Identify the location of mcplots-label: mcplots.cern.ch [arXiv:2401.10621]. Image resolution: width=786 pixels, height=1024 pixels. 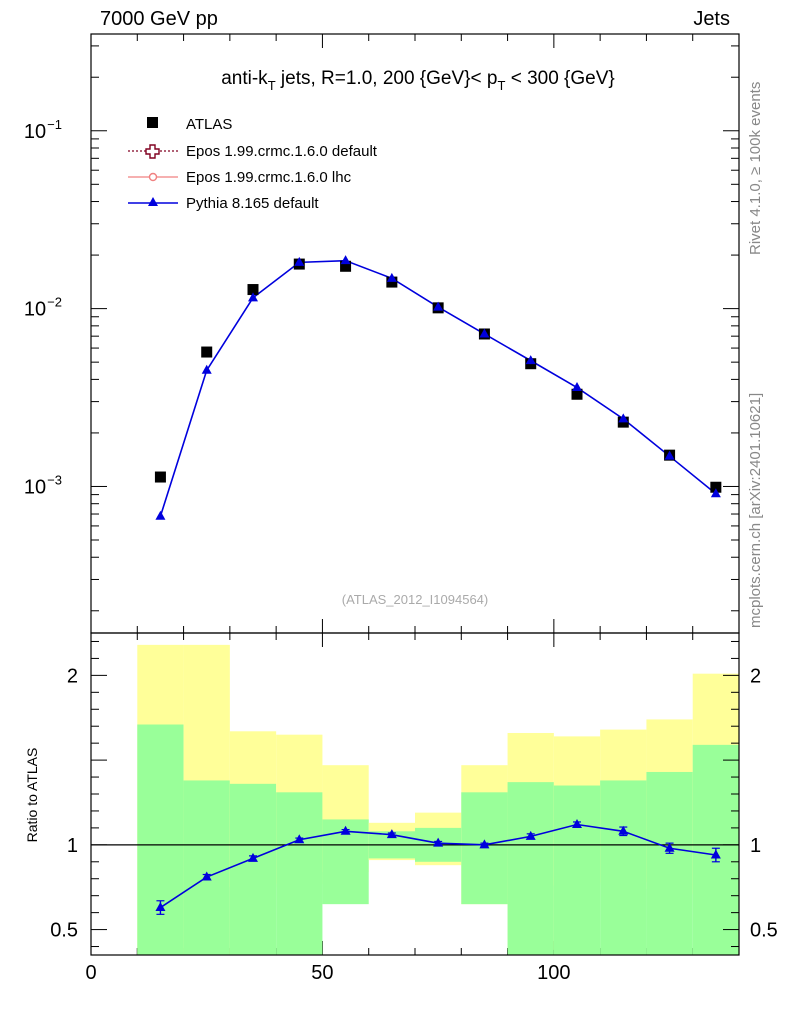
(755, 510).